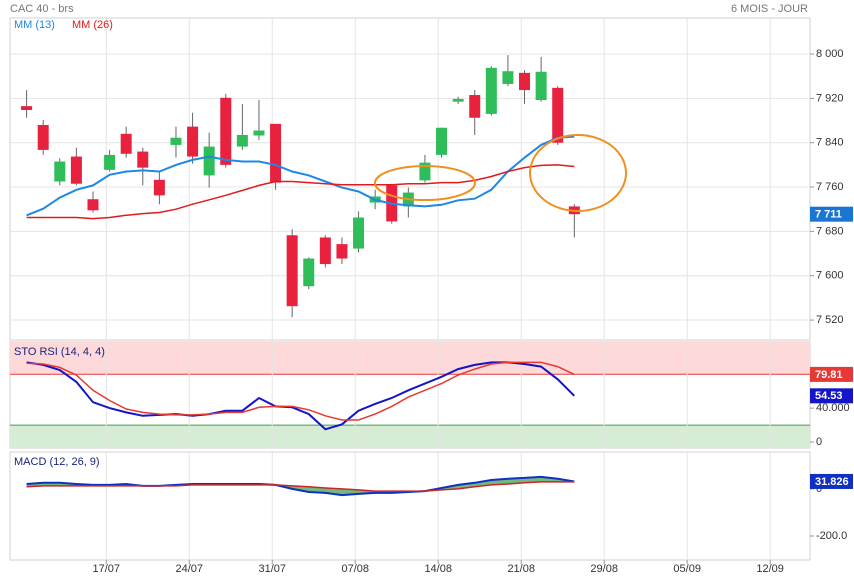  Describe the element at coordinates (770, 569) in the screenshot. I see `x-tick-label: 12/09` at that location.